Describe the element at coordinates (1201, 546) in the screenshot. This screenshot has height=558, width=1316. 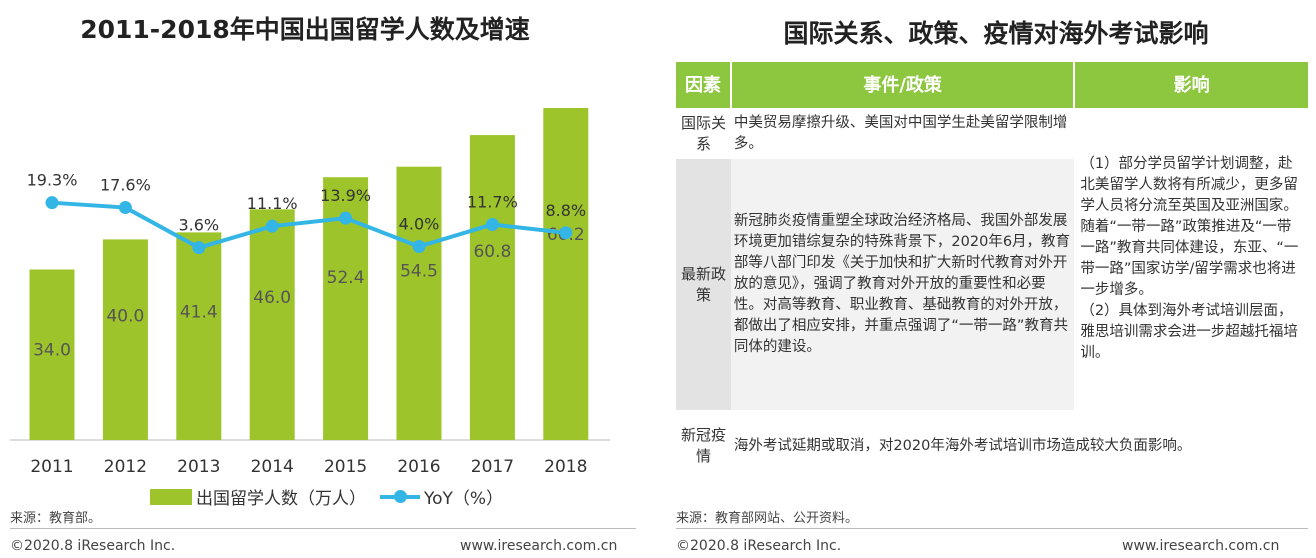
I see `right-website: www.iresearch.com.cn` at that location.